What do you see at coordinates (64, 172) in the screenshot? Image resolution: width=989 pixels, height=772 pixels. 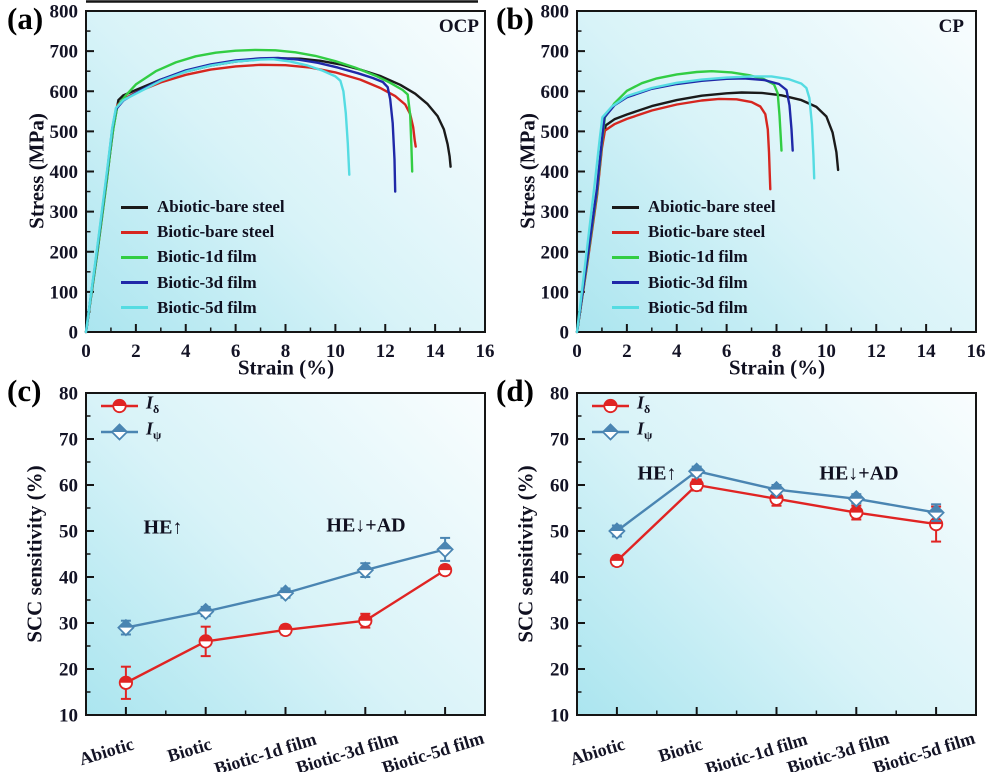 I see `y-tick-label: 400` at bounding box center [64, 172].